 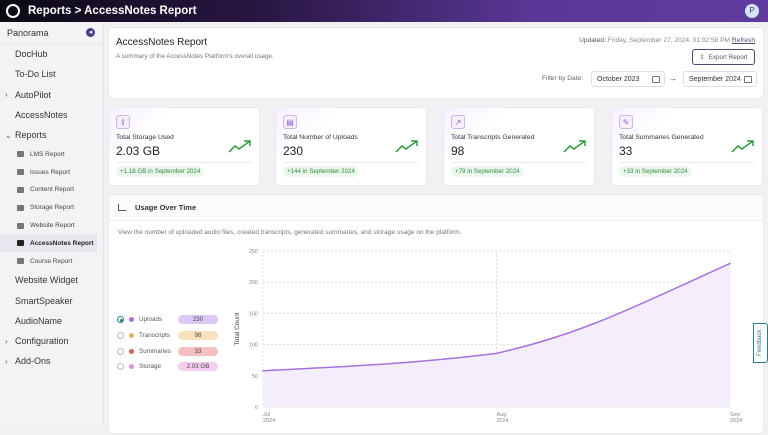 I want to click on export-report-button: ⇪ Export Report, so click(x=723, y=57).